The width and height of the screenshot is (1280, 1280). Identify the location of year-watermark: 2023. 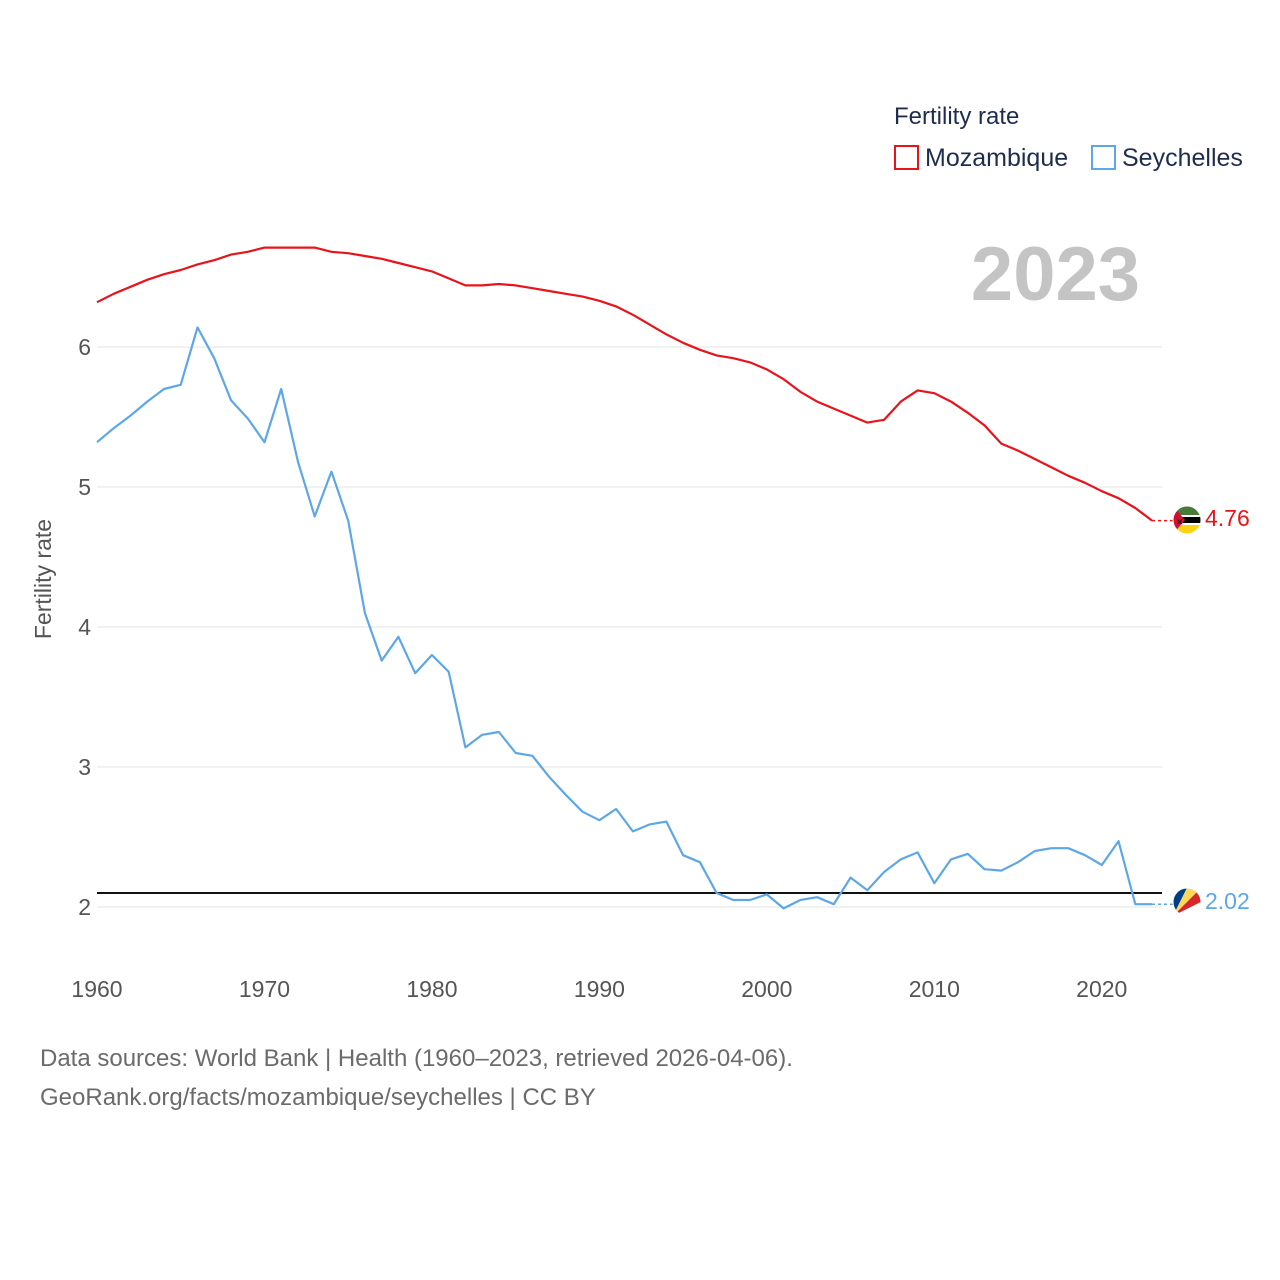
(1055, 274).